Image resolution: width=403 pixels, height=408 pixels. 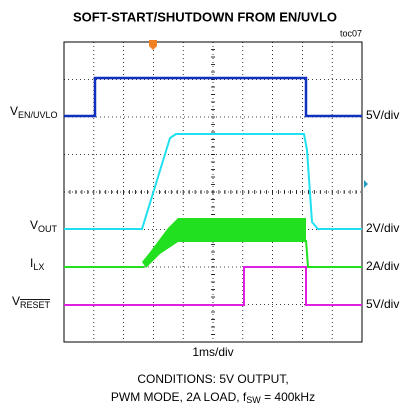 I want to click on channel-label: VOUT, so click(x=44, y=226).